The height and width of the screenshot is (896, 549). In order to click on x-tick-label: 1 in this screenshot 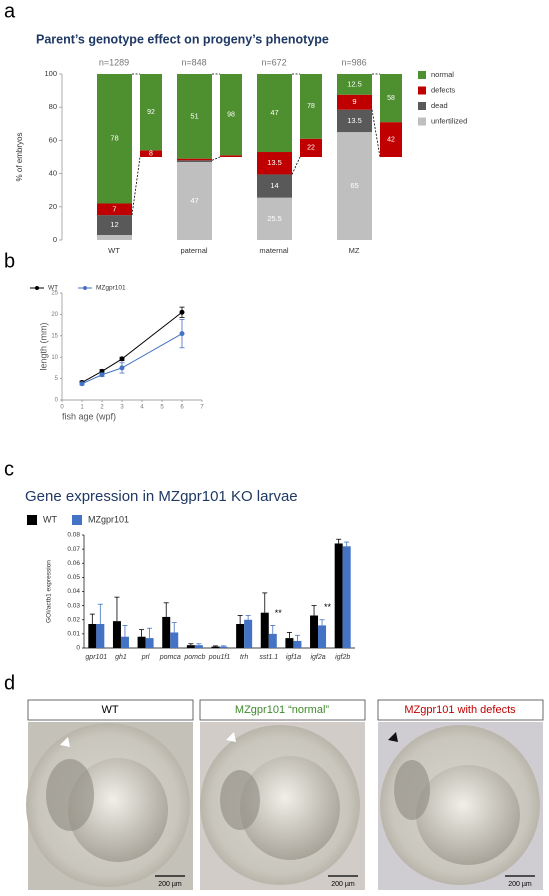, I will do `click(82, 408)`.